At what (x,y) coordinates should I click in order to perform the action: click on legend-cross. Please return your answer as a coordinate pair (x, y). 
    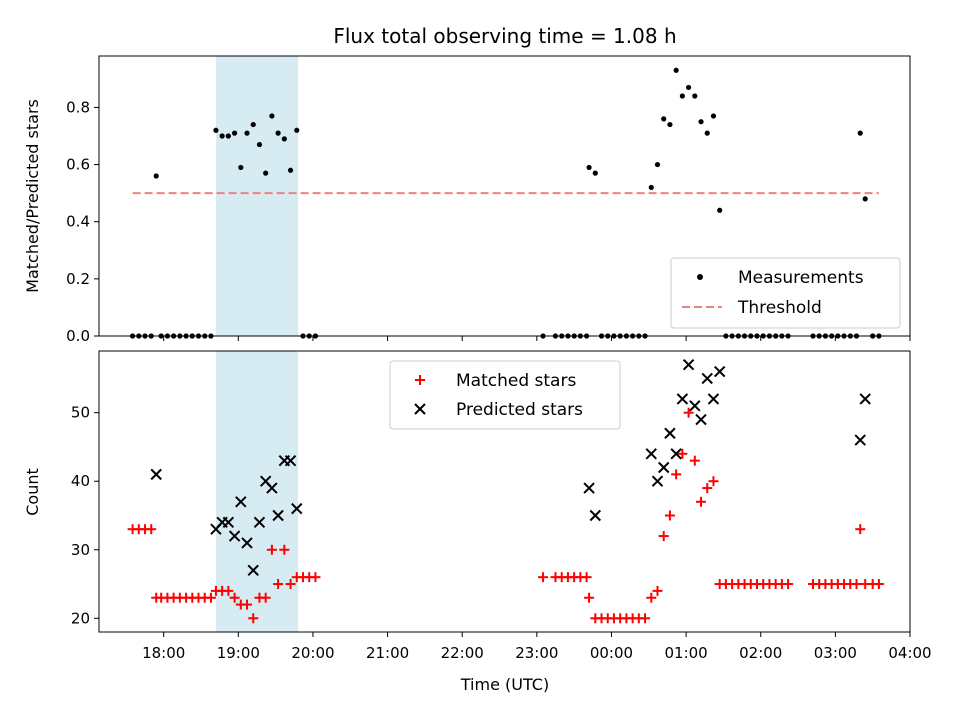
    Looking at the image, I should click on (420, 409).